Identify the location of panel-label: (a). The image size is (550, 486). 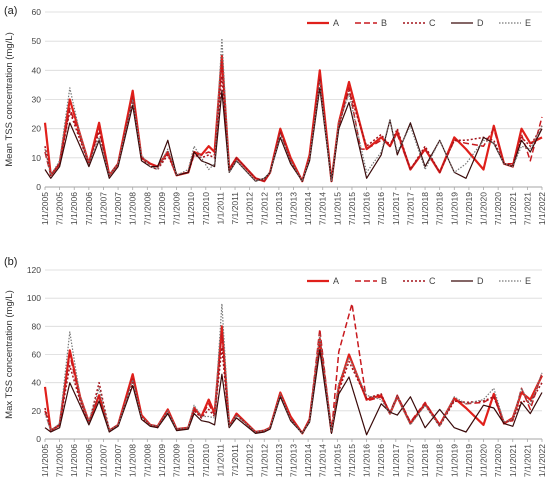
(10, 11).